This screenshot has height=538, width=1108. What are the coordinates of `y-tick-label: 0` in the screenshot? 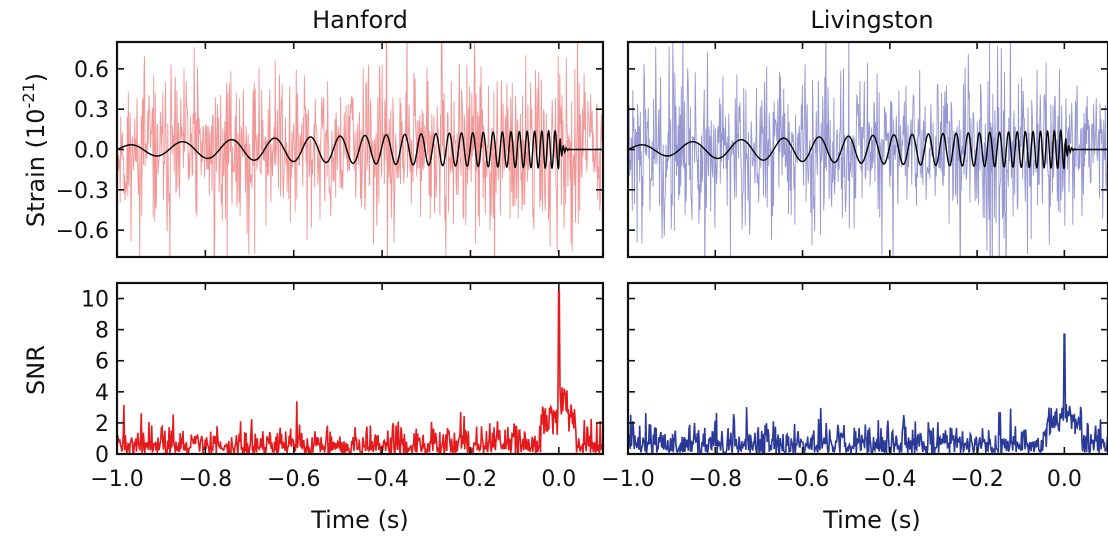 It's located at (102, 455).